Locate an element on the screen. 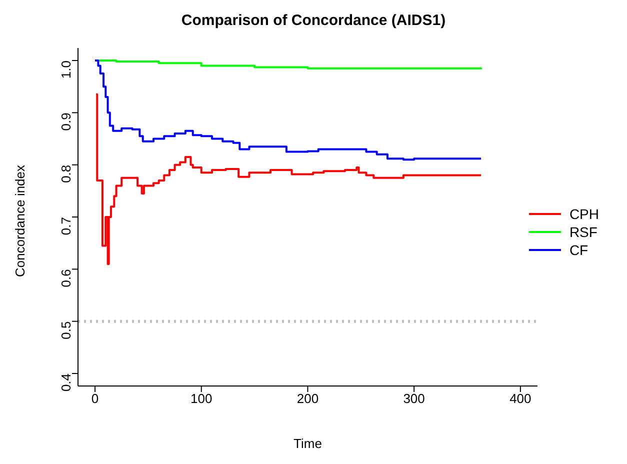 Image resolution: width=627 pixels, height=464 pixels. y-axis-title: Concordance index is located at coordinates (20, 220).